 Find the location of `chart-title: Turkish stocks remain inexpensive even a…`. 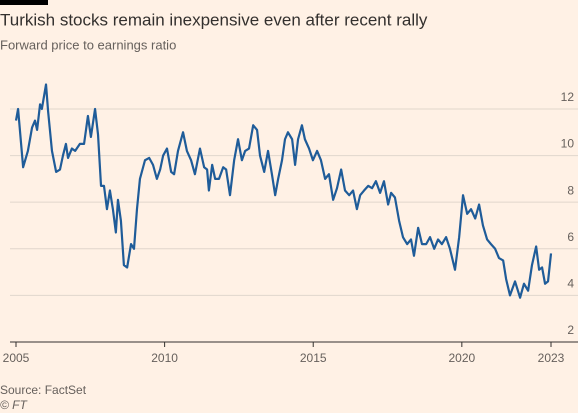

chart-title: Turkish stocks remain inexpensive even a… is located at coordinates (214, 19).